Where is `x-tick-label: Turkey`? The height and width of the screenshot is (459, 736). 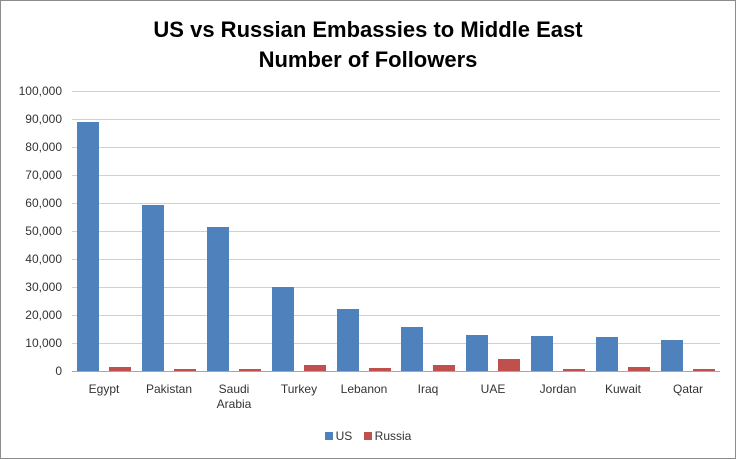
x-tick-label: Turkey is located at coordinates (299, 389).